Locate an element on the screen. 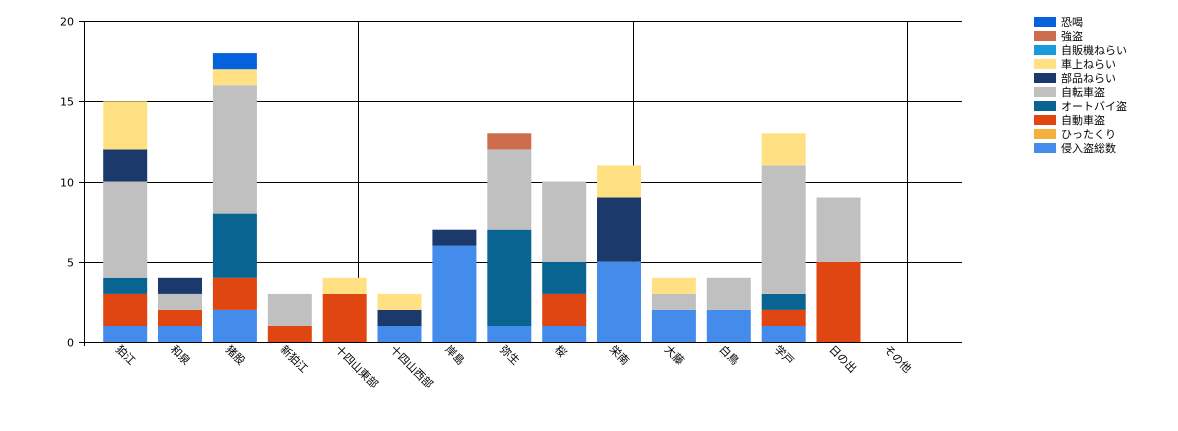  legend-label: オートバイ盗 is located at coordinates (1094, 106).